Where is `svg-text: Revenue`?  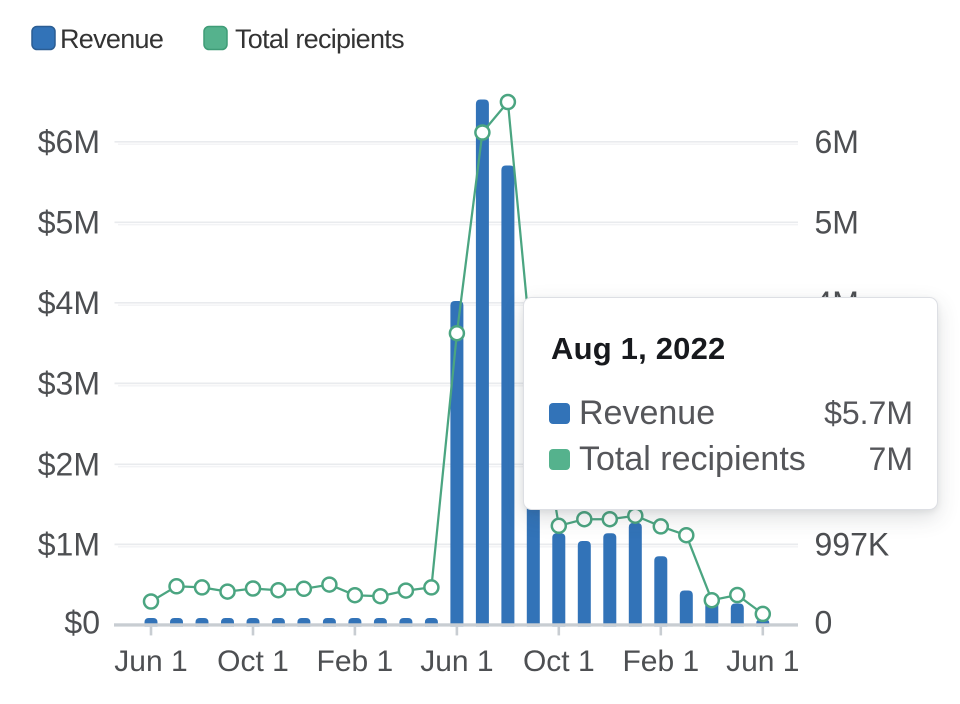 svg-text: Revenue is located at coordinates (111, 39).